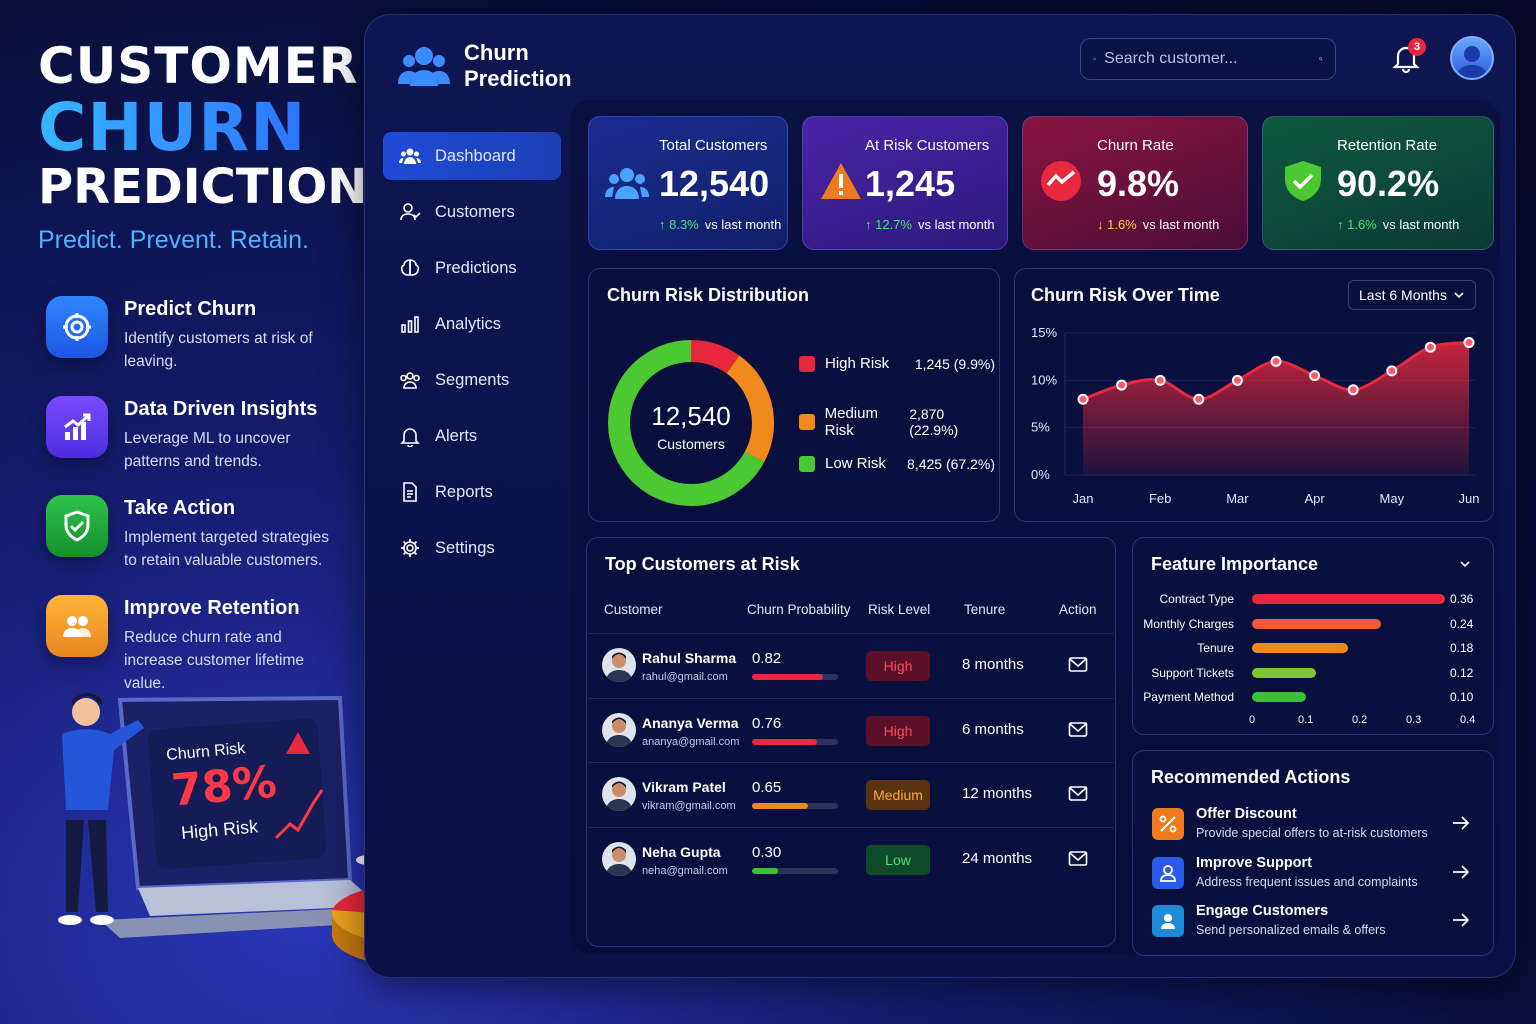  What do you see at coordinates (899, 609) in the screenshot?
I see `table-header: Risk Level` at bounding box center [899, 609].